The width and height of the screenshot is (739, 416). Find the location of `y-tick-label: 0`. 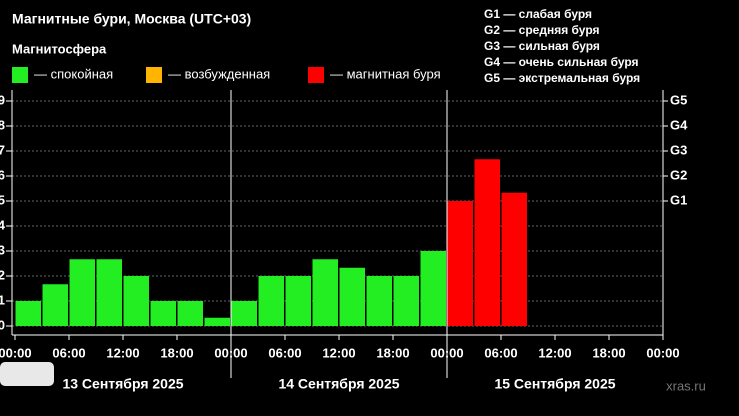

y-tick-label: 0 is located at coordinates (2, 324).